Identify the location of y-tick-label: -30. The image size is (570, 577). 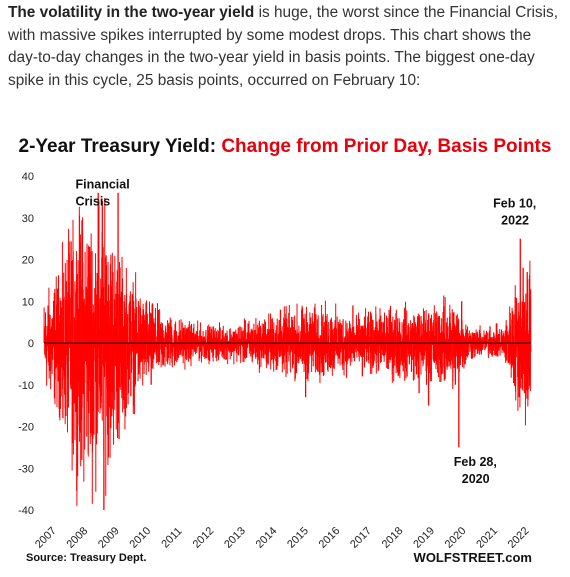
(26, 469).